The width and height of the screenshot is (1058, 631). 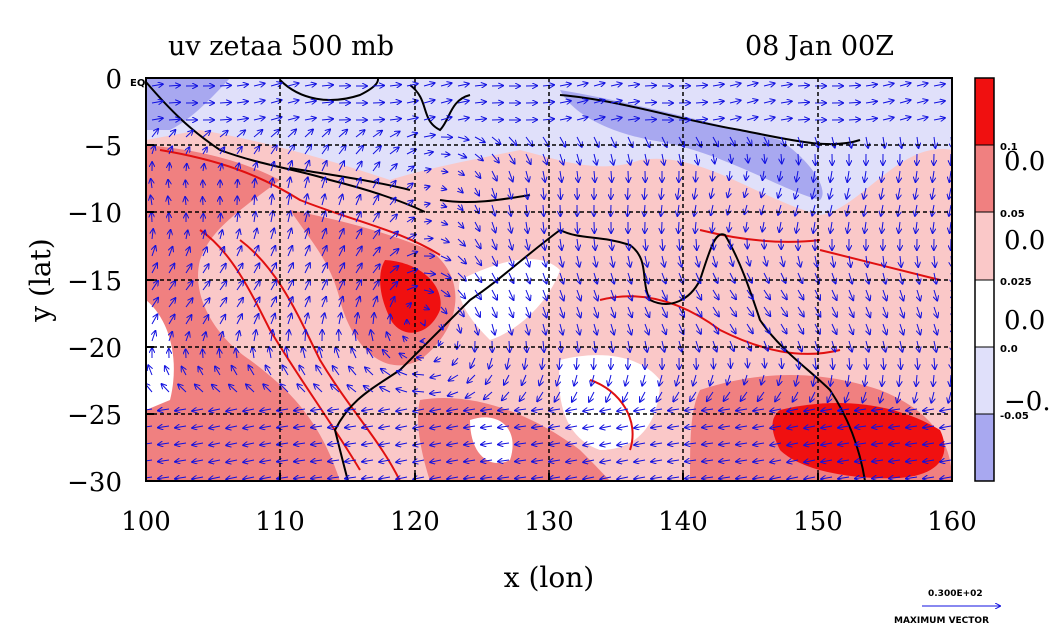 What do you see at coordinates (1027, 402) in the screenshot?
I see `colorbar-big-label: −0.` at bounding box center [1027, 402].